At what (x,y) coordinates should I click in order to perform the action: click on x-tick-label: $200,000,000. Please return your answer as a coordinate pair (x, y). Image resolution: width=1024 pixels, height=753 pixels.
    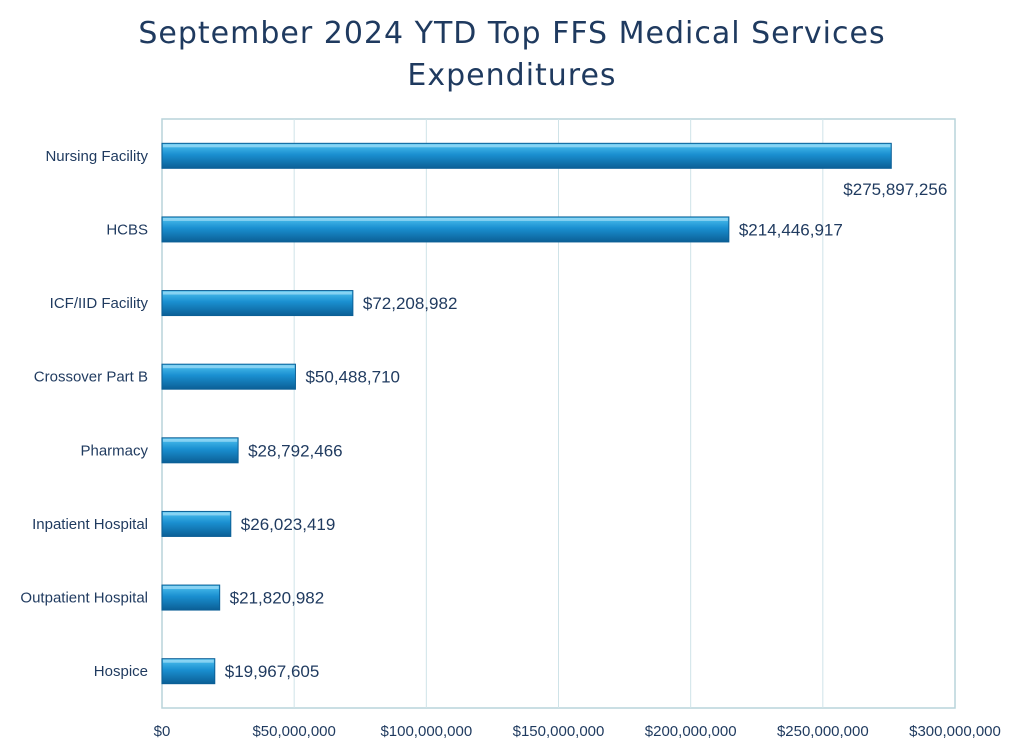
    Looking at the image, I should click on (691, 731).